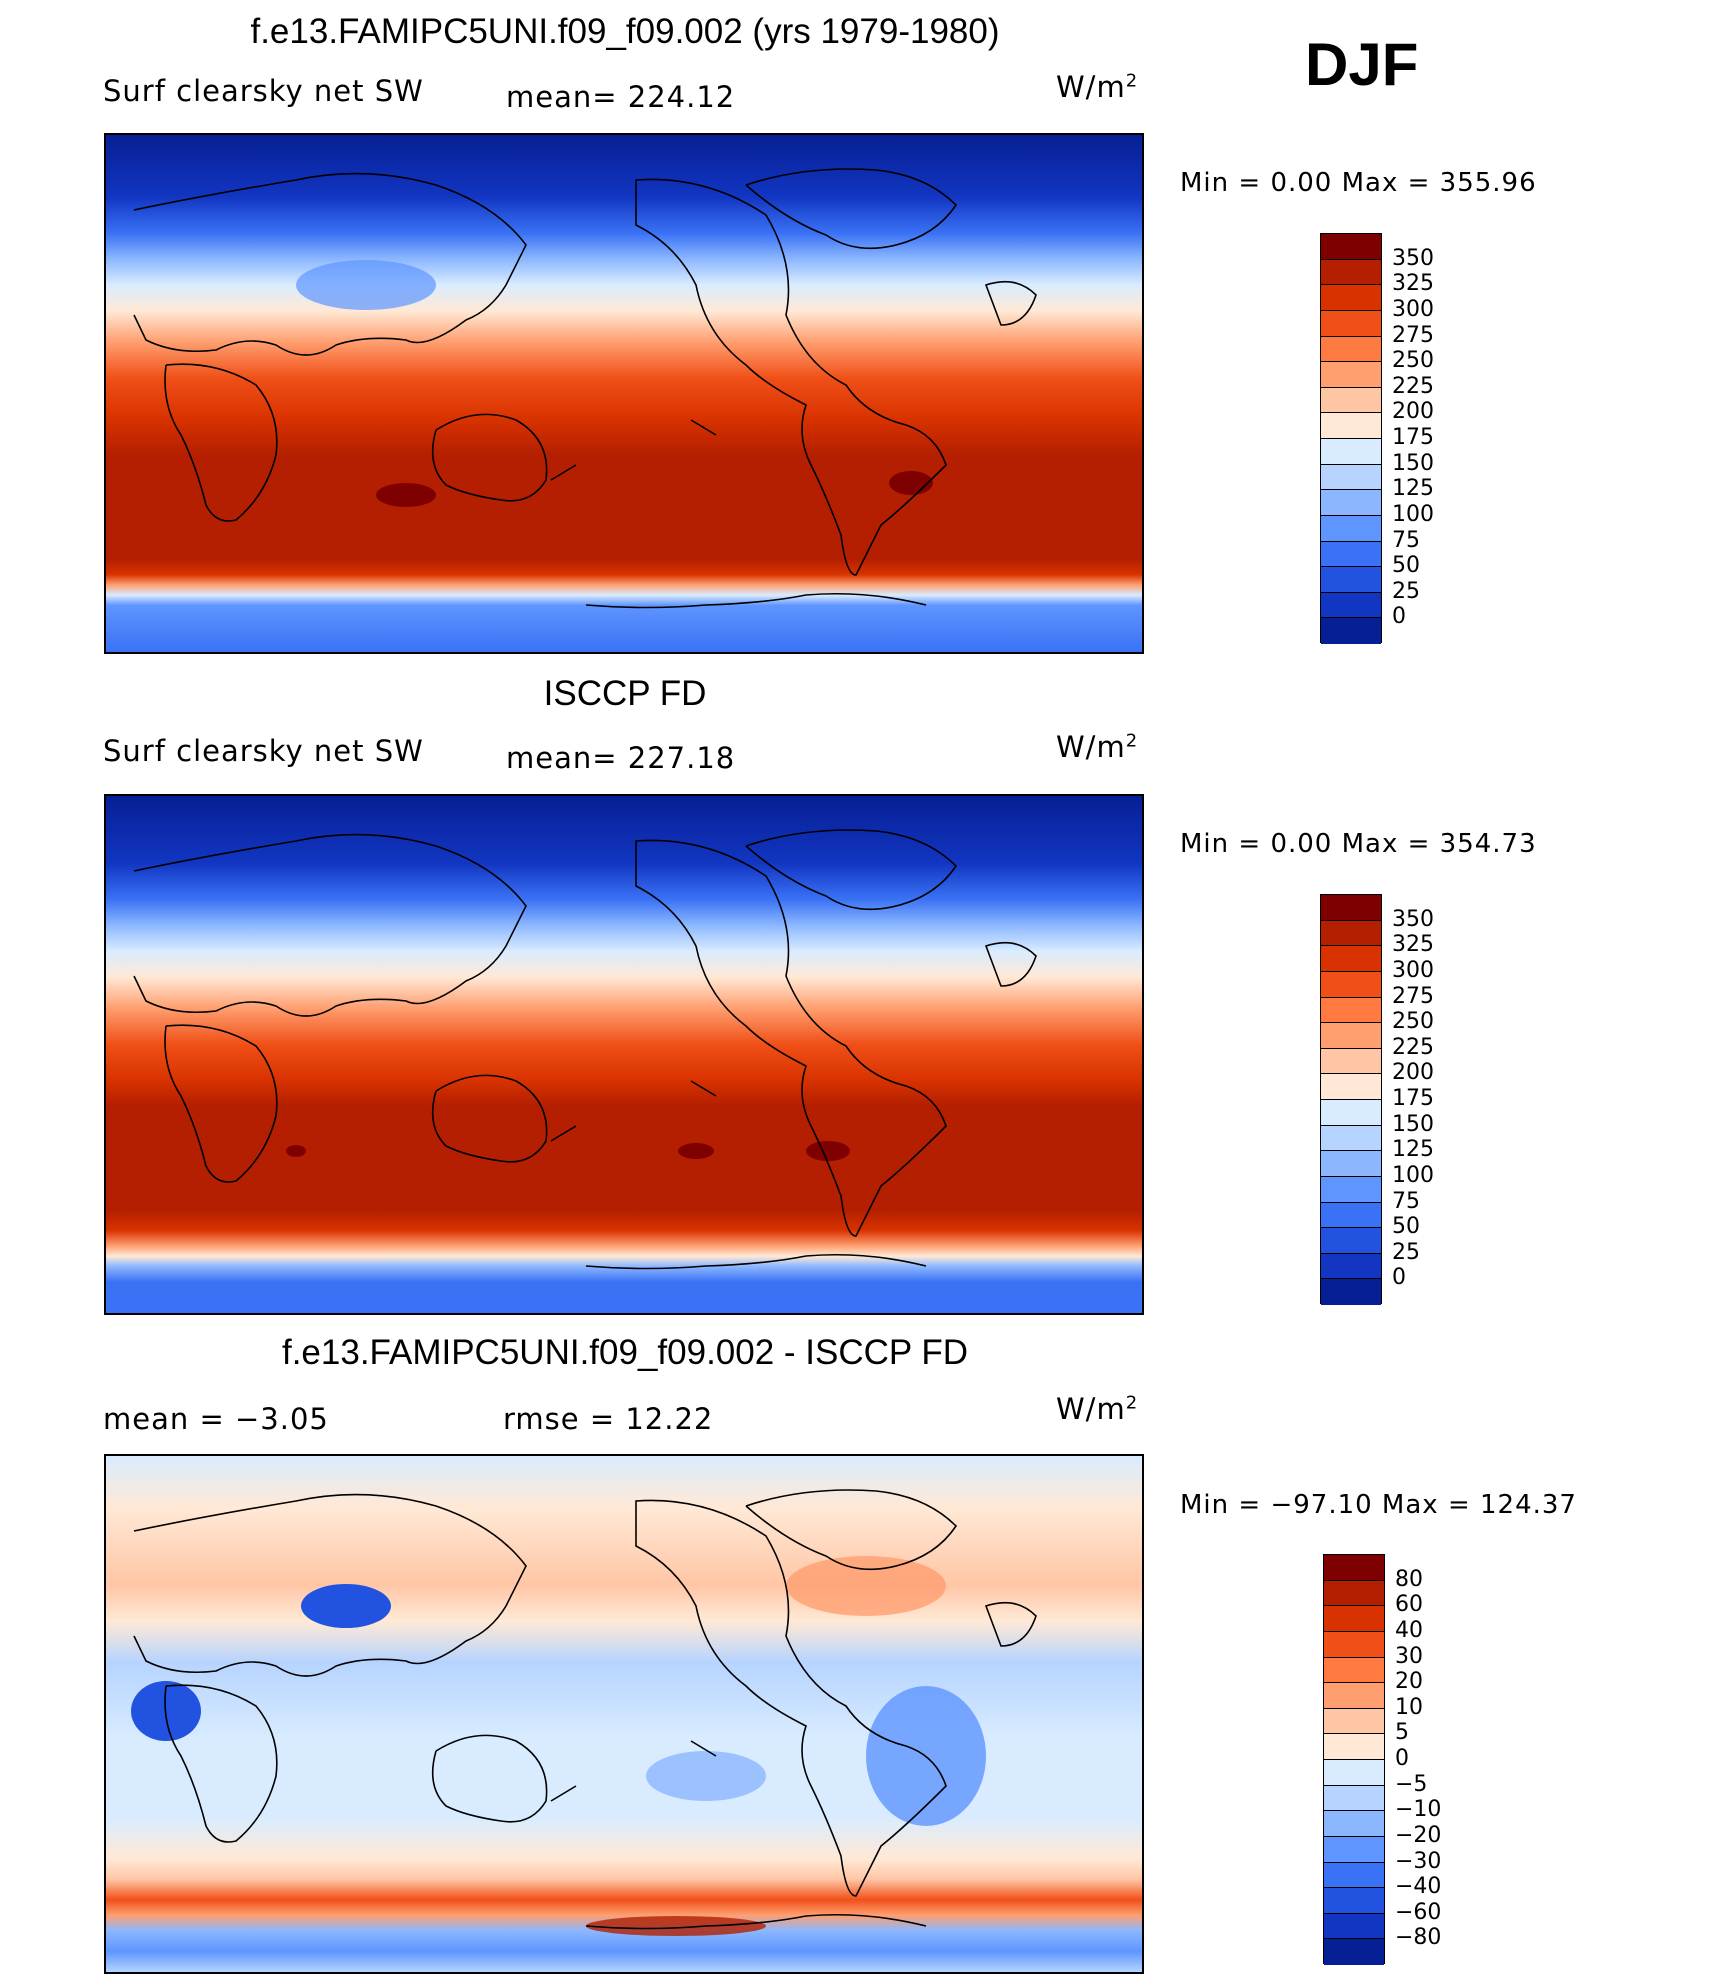  I want to click on panel3-colorbar, so click(1354, 1759).